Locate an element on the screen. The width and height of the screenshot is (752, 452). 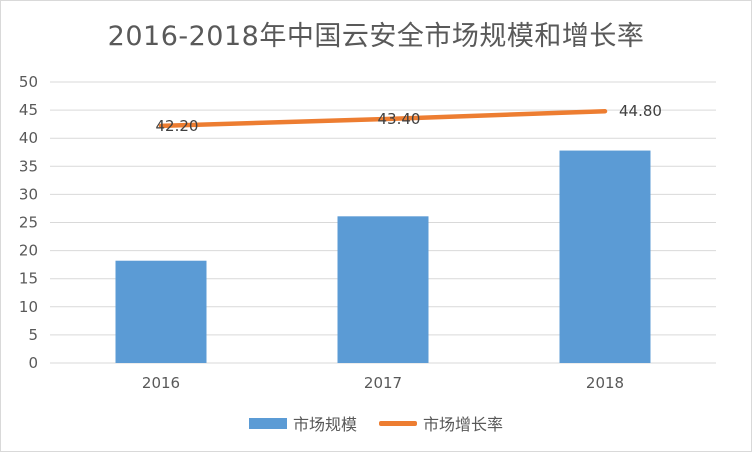
y-tick-label: 35 is located at coordinates (28, 166).